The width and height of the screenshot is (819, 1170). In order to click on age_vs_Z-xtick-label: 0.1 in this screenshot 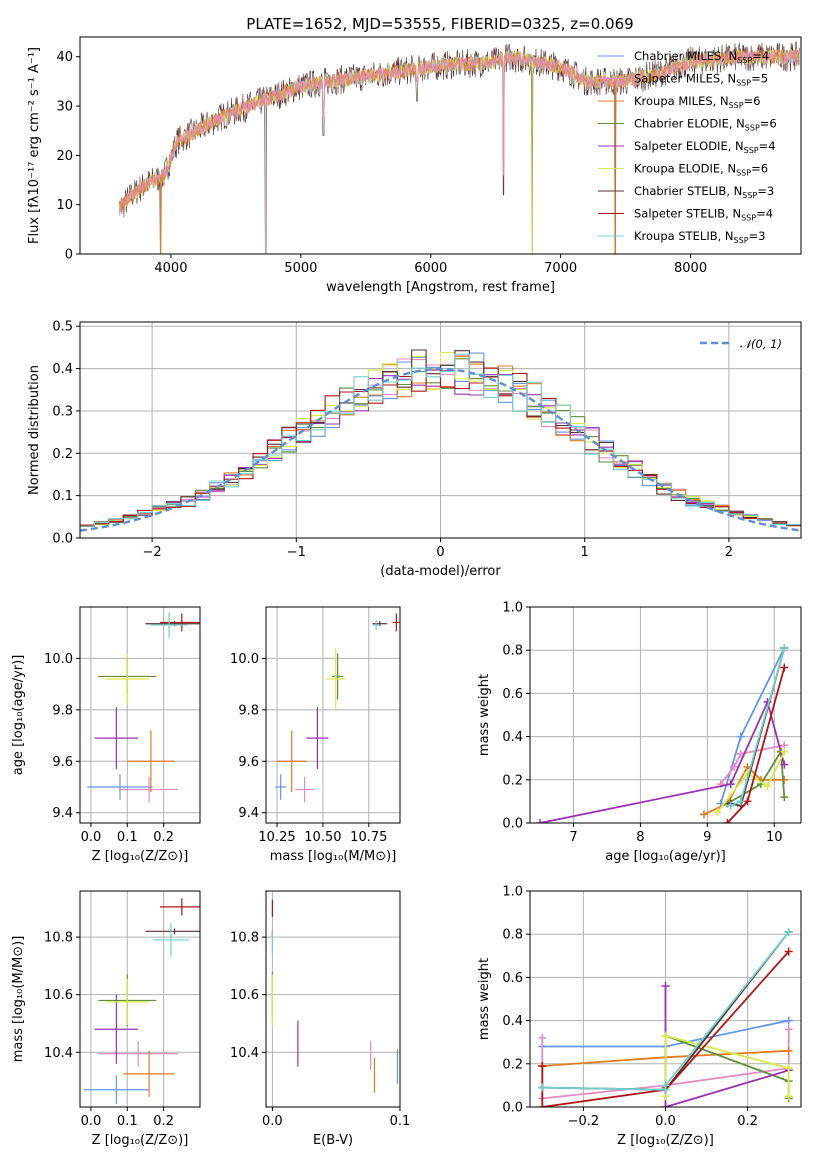, I will do `click(127, 837)`.